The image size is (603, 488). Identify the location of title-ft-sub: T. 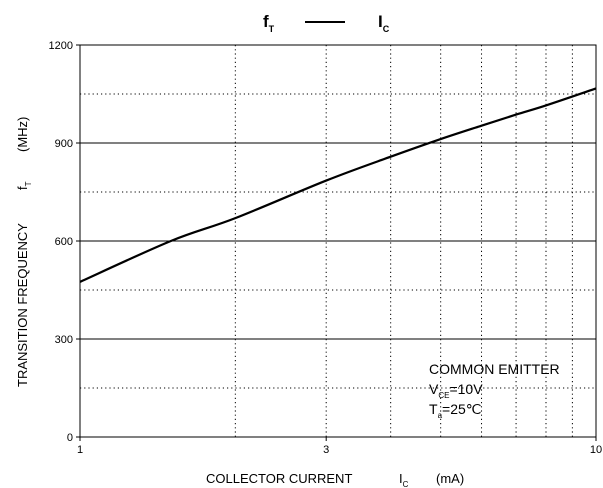
(272, 29).